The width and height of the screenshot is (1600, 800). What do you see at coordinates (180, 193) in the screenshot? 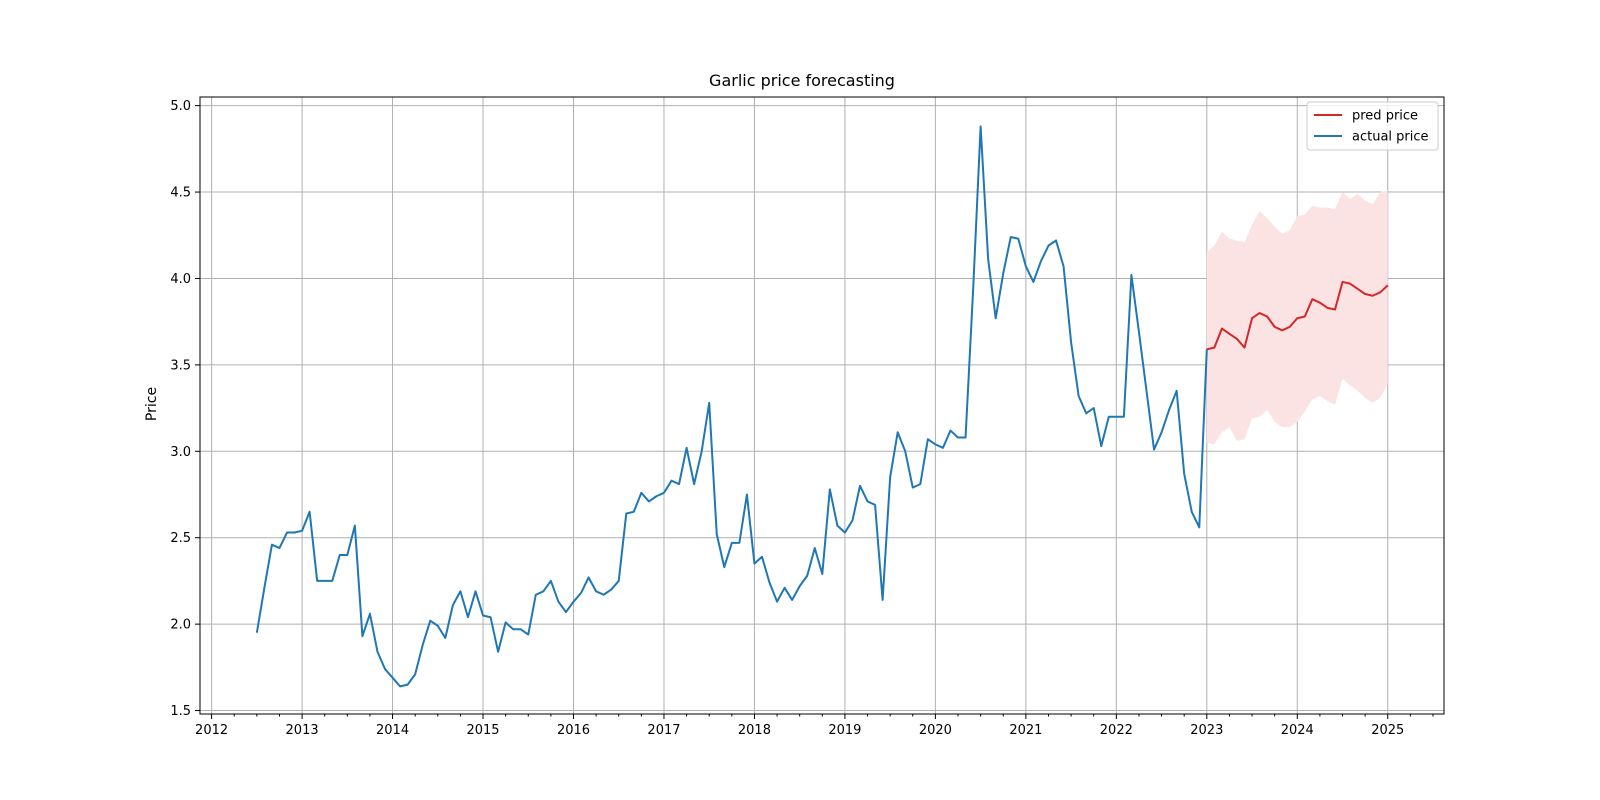
I see `y-tick-label: 4.5` at bounding box center [180, 193].